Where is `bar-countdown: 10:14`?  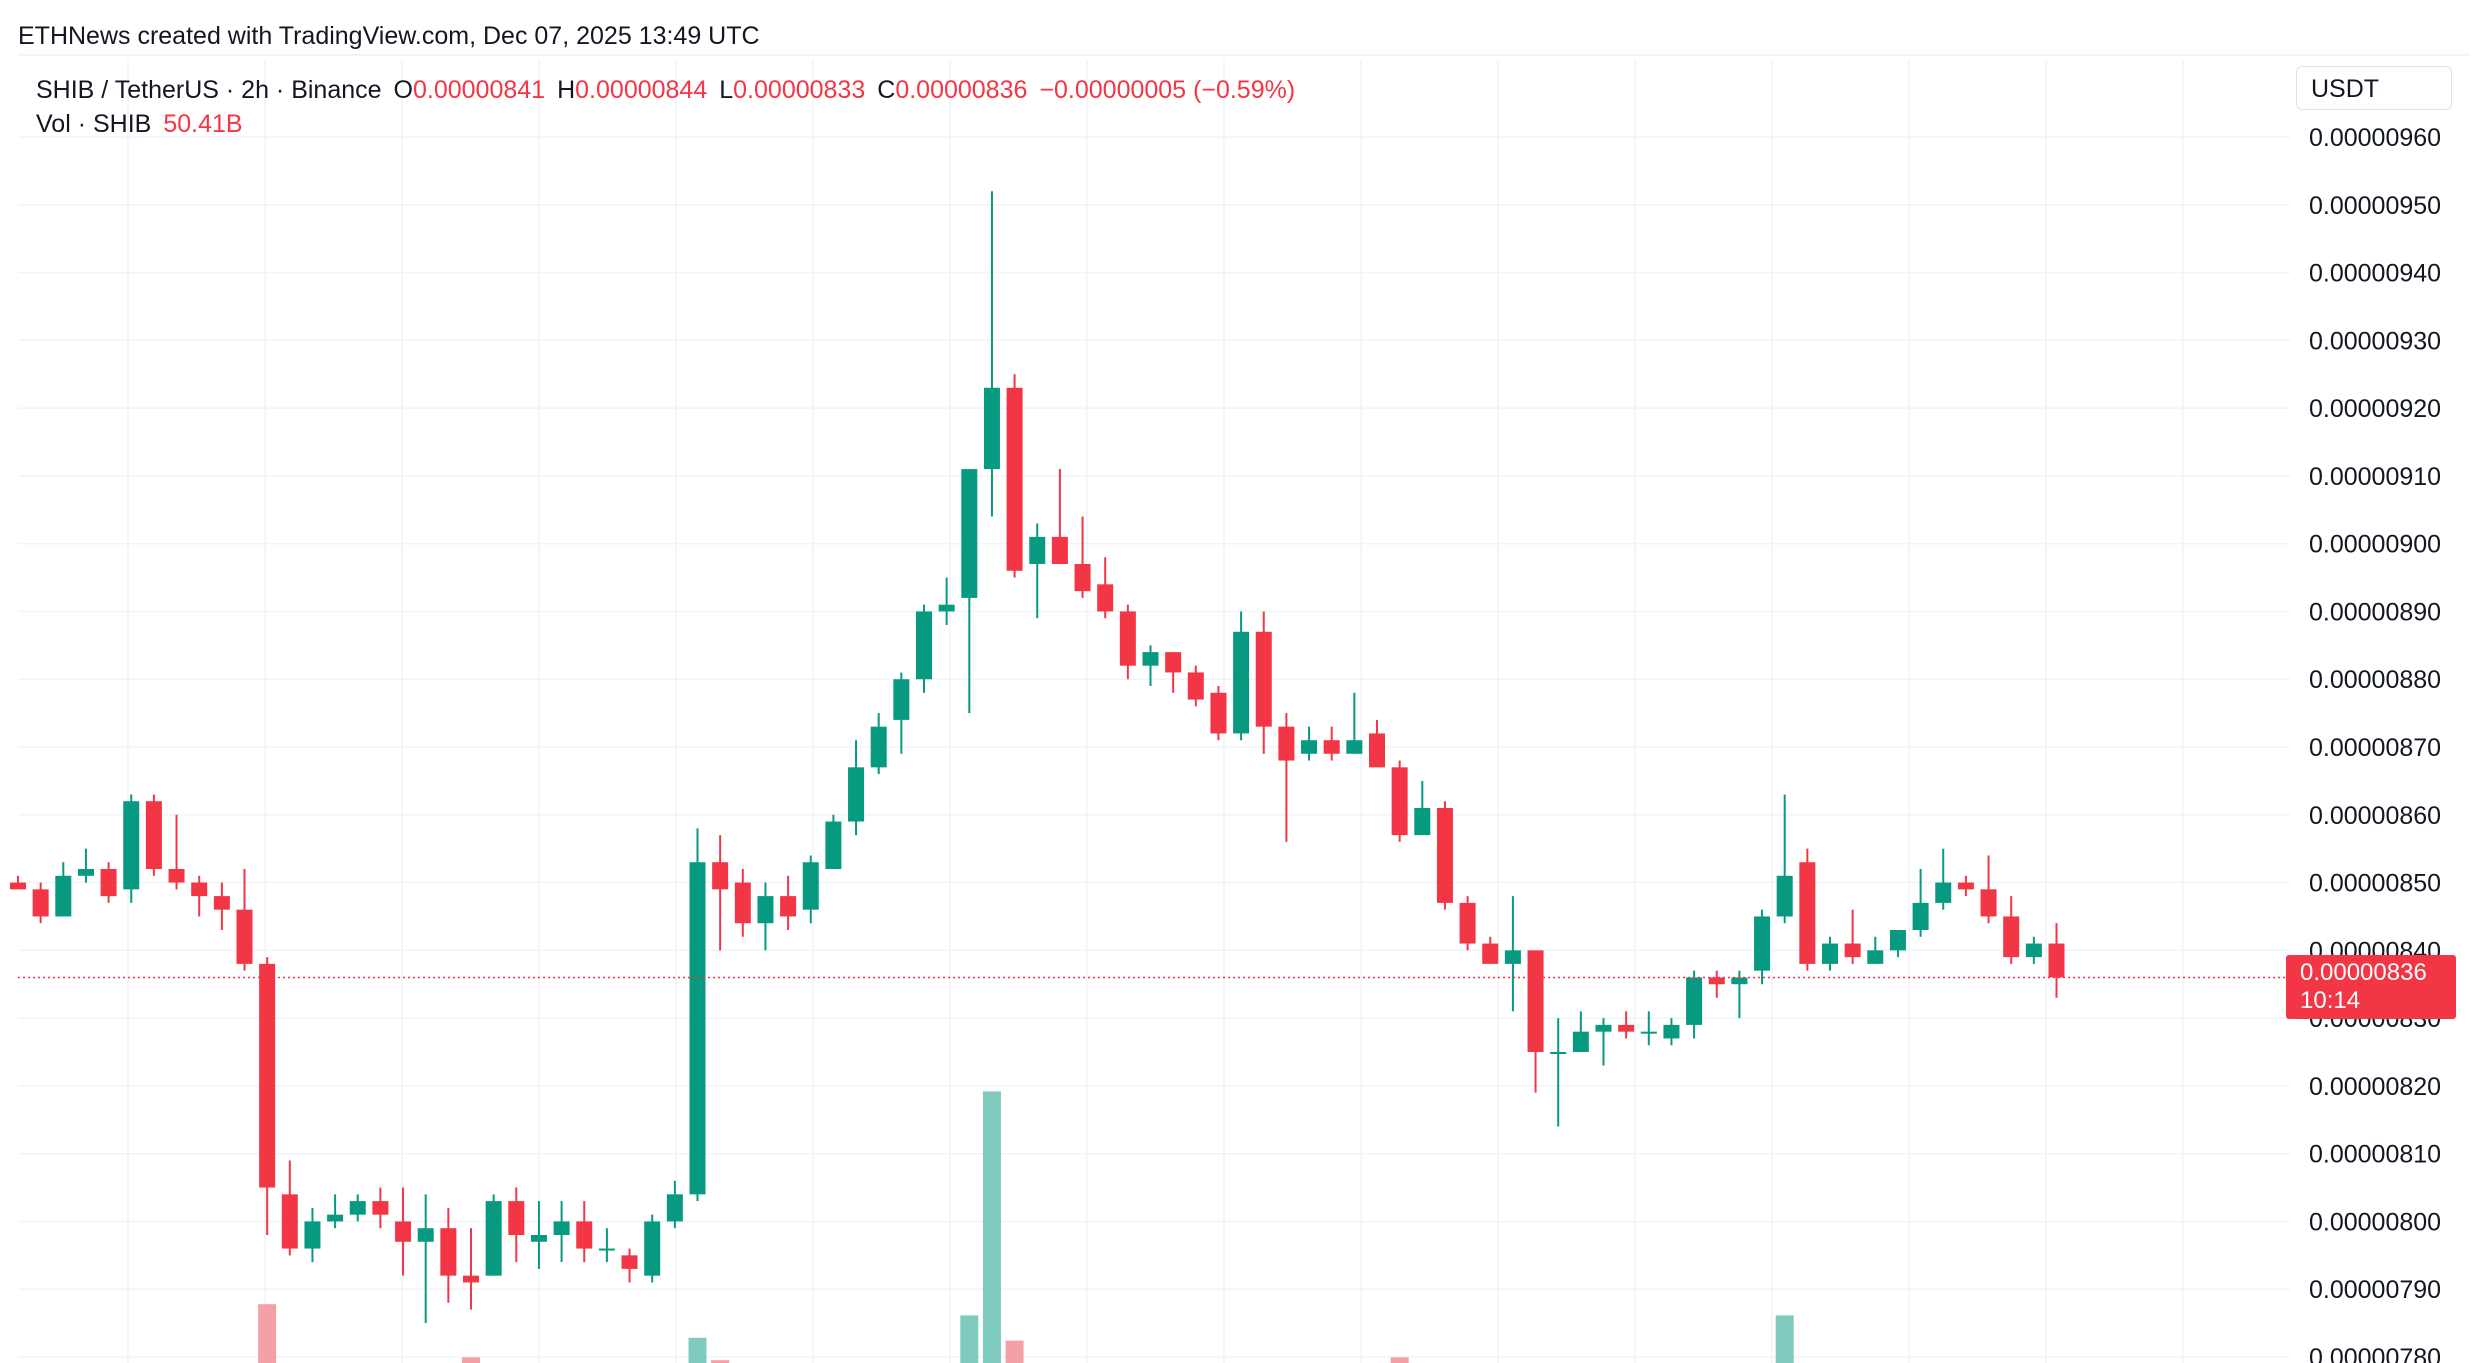
bar-countdown: 10:14 is located at coordinates (2330, 1000).